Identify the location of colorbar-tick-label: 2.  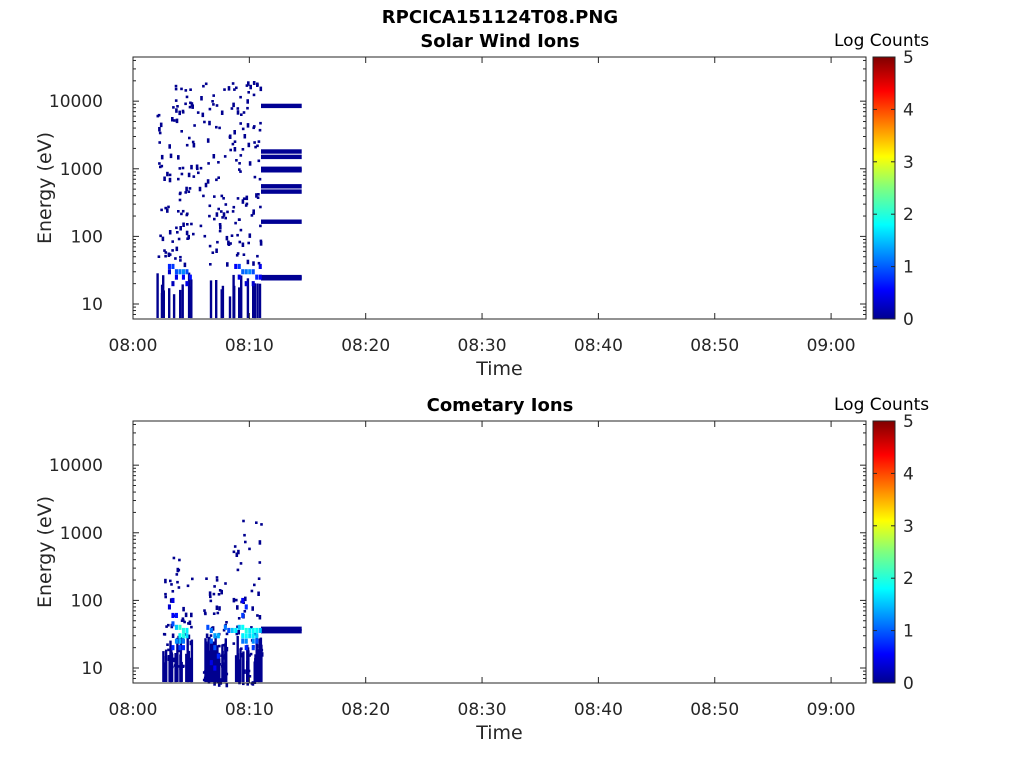
(908, 579).